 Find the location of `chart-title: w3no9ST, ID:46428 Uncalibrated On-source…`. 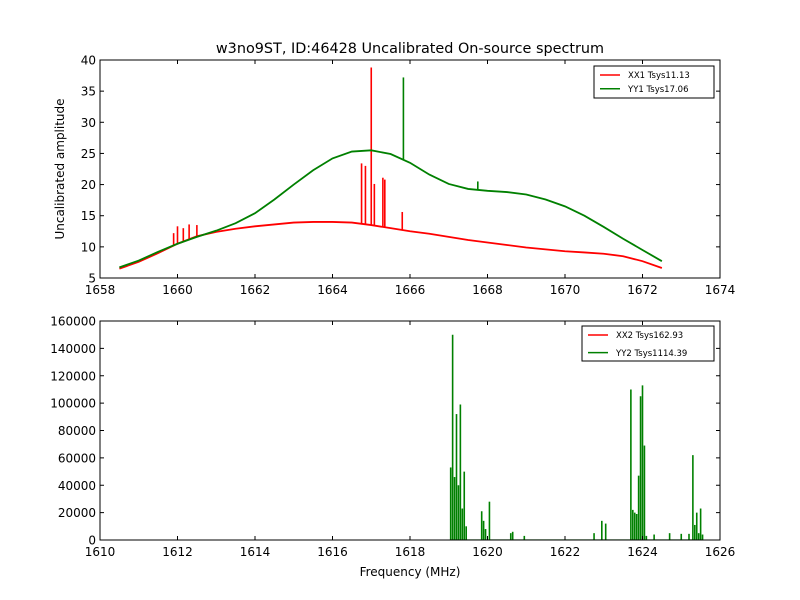

chart-title: w3no9ST, ID:46428 Uncalibrated On-source… is located at coordinates (410, 49).